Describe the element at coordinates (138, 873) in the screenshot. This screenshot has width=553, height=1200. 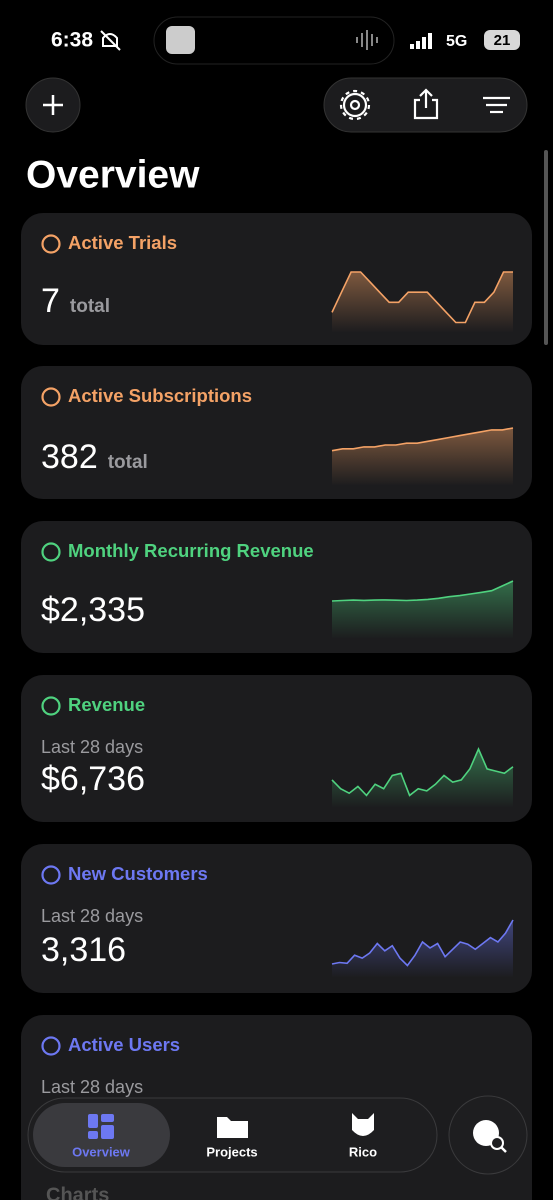
I see `card-title: New Customers` at that location.